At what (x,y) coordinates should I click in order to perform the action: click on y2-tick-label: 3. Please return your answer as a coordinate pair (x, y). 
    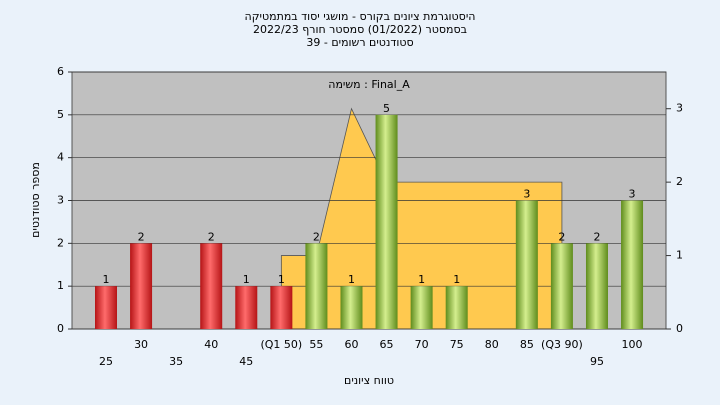
    Looking at the image, I should click on (679, 108).